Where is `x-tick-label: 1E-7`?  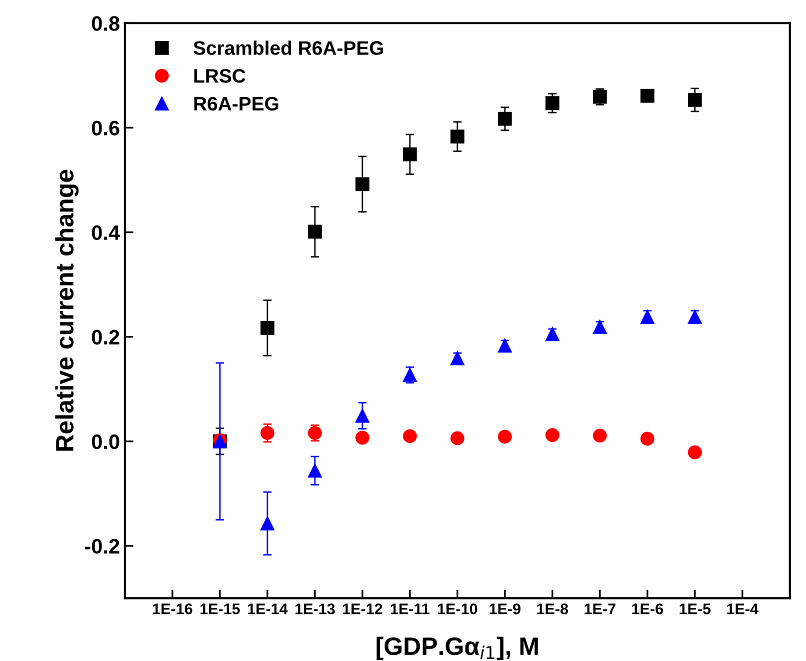 x-tick-label: 1E-7 is located at coordinates (600, 609).